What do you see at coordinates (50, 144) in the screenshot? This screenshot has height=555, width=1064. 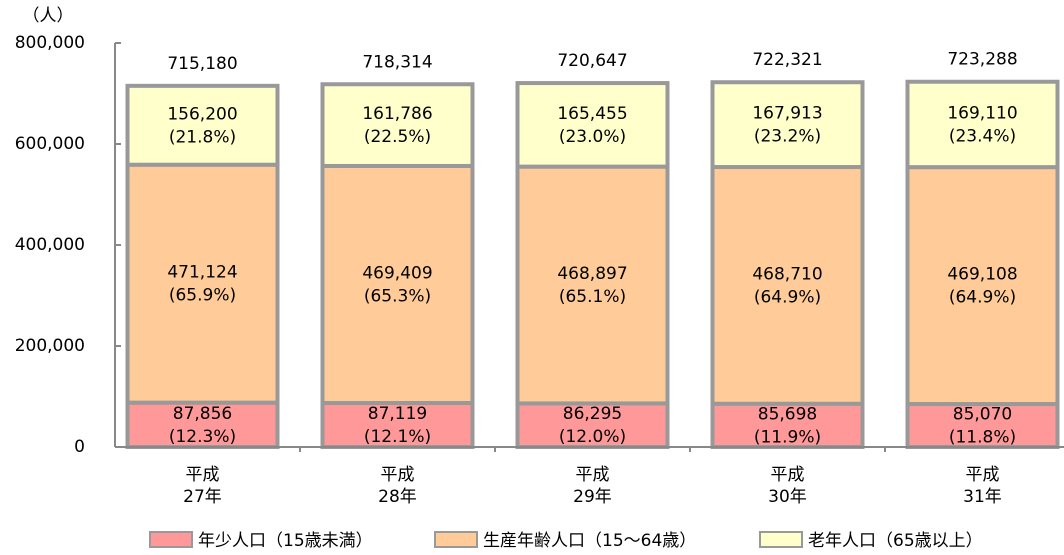 I see `y-tick-label: 600,000` at bounding box center [50, 144].